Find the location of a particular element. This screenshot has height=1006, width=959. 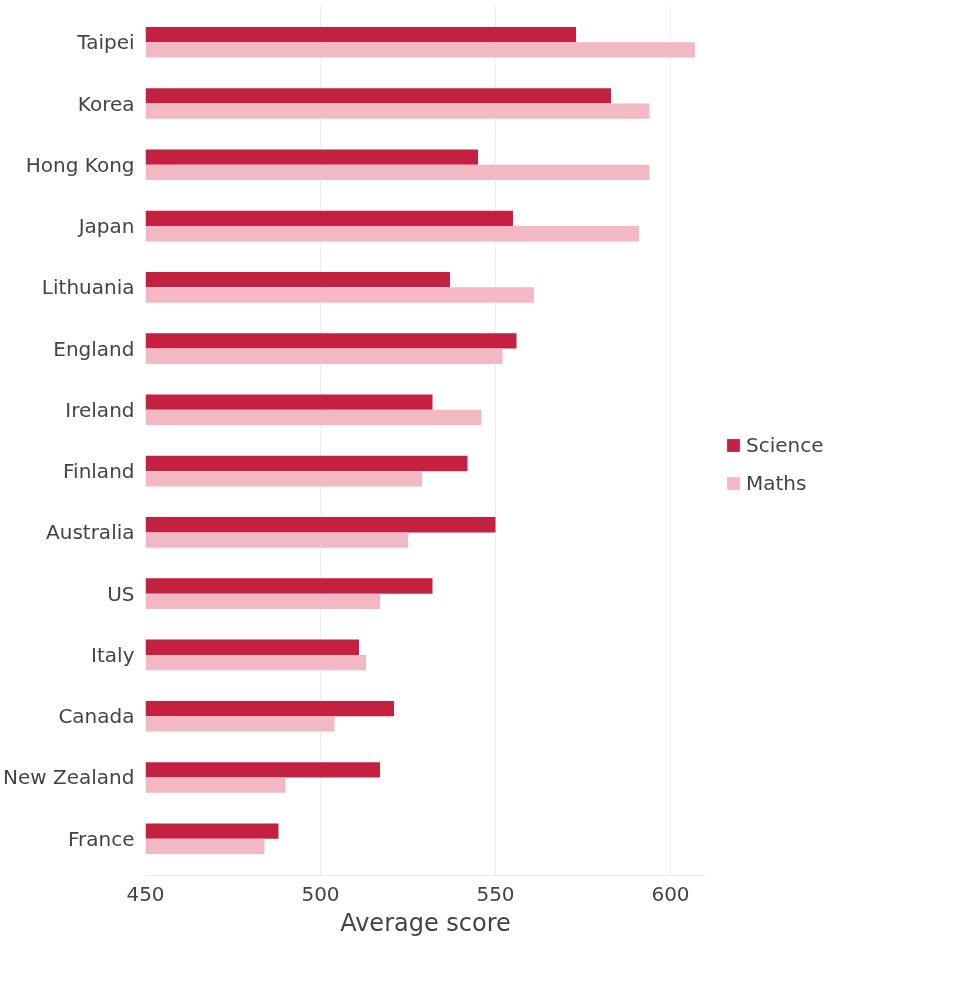

y-tick-label: Australia is located at coordinates (90, 532).